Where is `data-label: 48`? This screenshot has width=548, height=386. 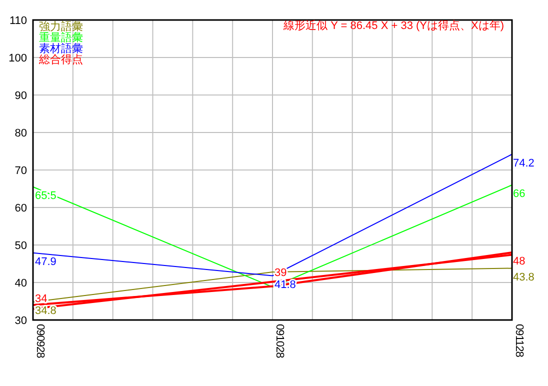 data-label: 48 is located at coordinates (519, 262).